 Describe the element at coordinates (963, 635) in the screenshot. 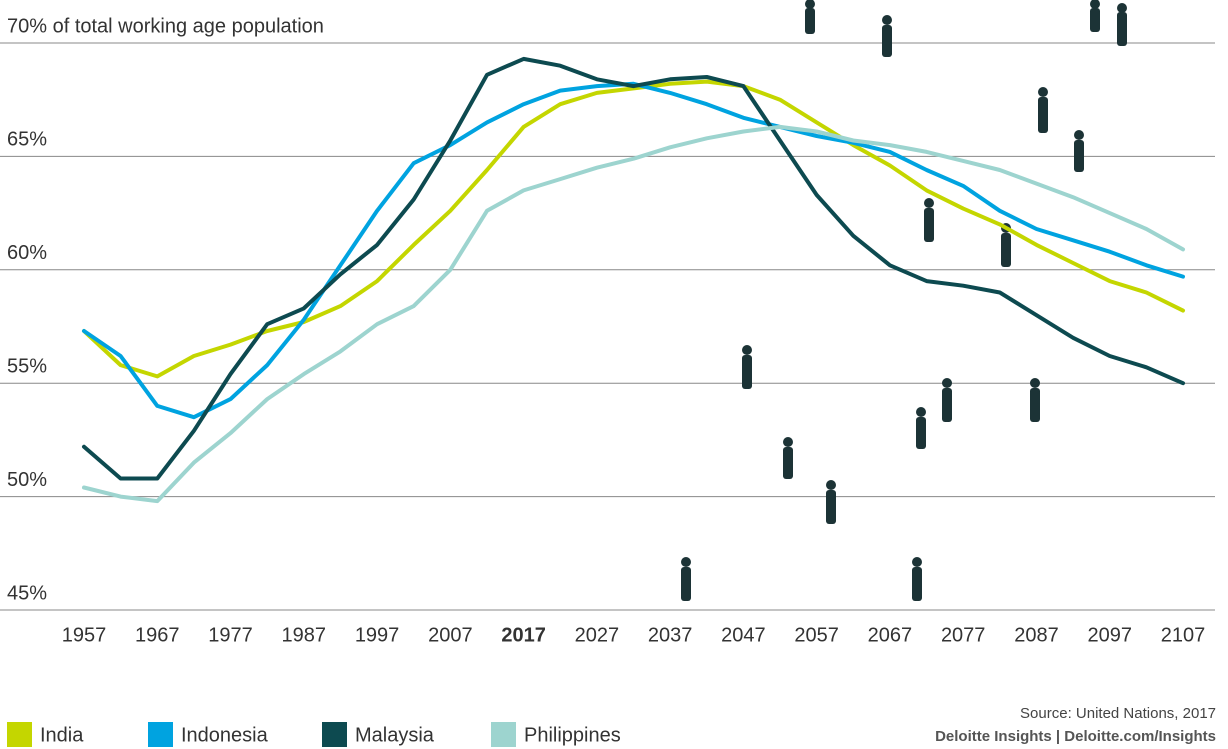

I see `x-tick-label: 2077` at that location.